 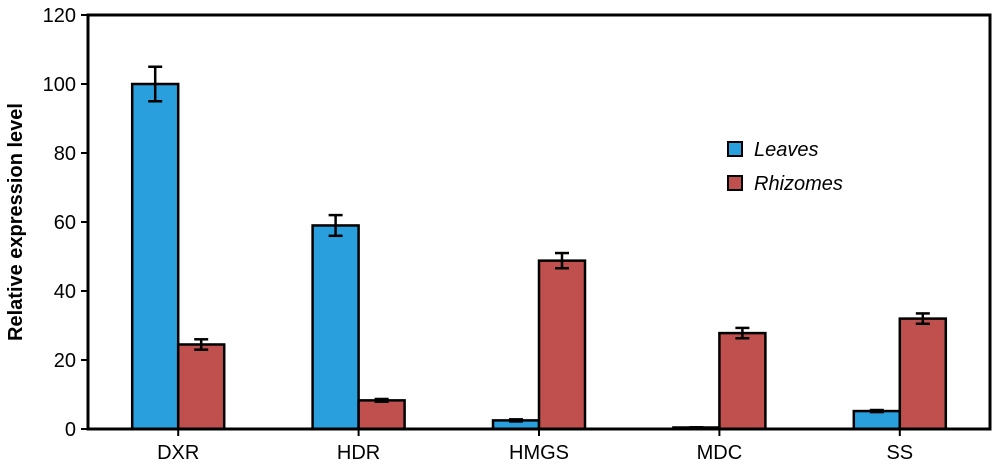 I want to click on error-bar-leaves-hmgs, so click(x=516, y=420).